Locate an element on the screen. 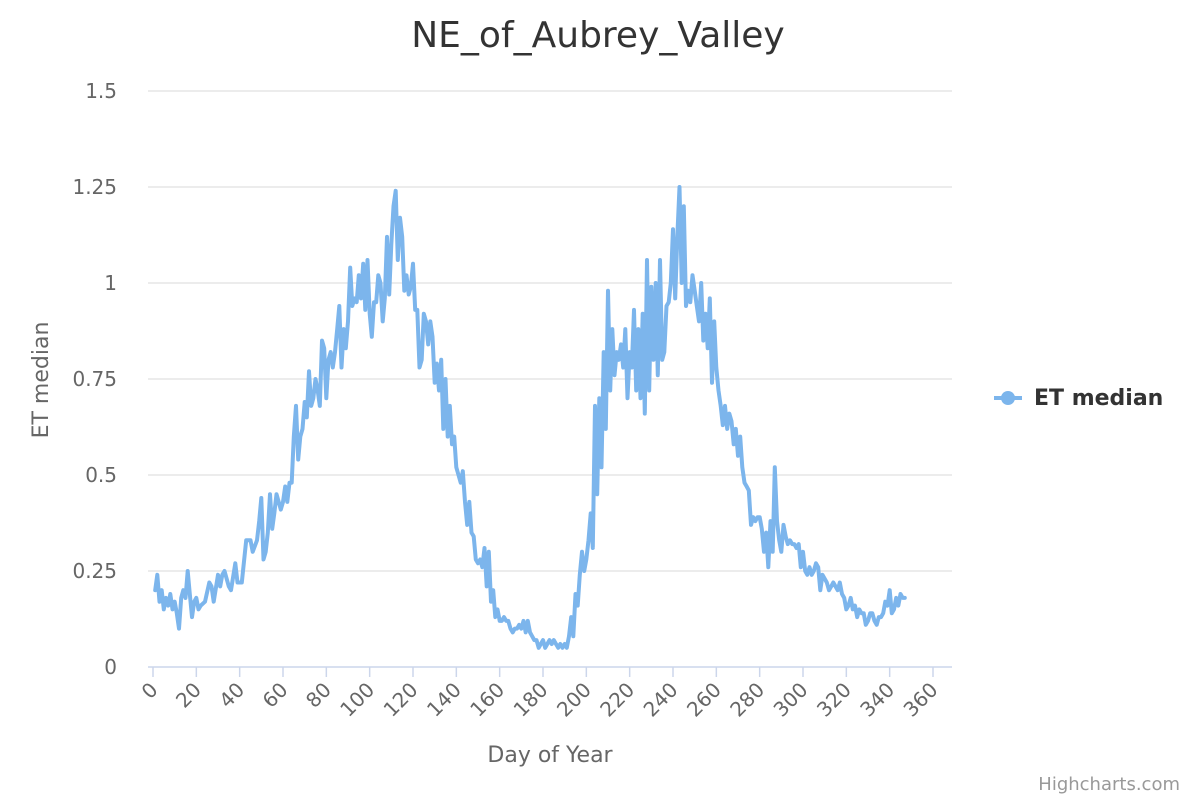  x-tick-label: 280 is located at coordinates (747, 700).